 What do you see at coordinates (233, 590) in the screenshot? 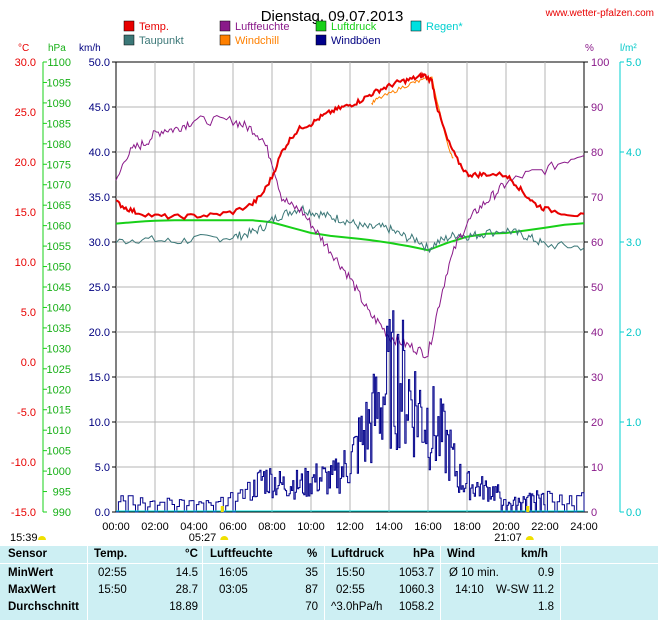
I see `humidity-time: 03:05` at bounding box center [233, 590].